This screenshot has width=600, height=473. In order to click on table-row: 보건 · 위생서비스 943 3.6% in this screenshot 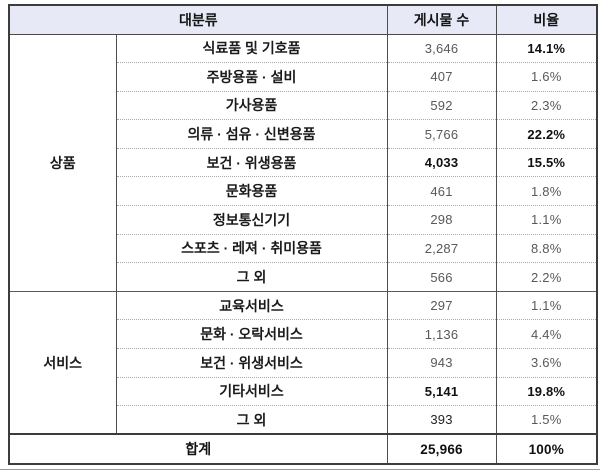, I will do `click(303, 363)`.